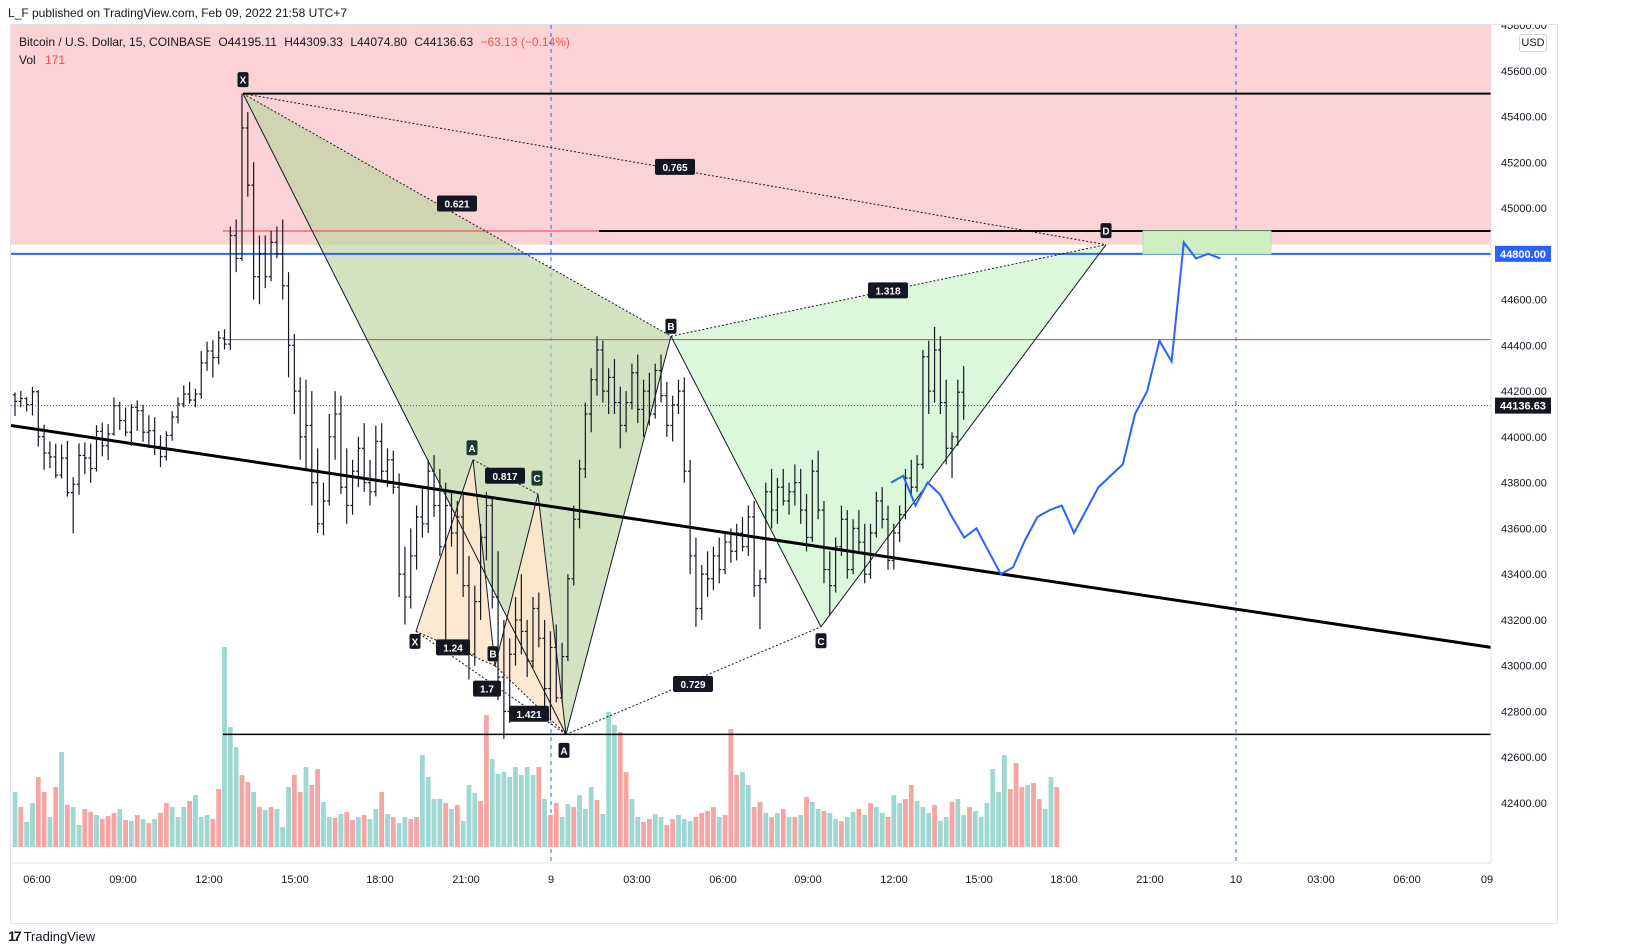 The image size is (1633, 950). What do you see at coordinates (493, 654) in the screenshot?
I see `small-point-b: B` at bounding box center [493, 654].